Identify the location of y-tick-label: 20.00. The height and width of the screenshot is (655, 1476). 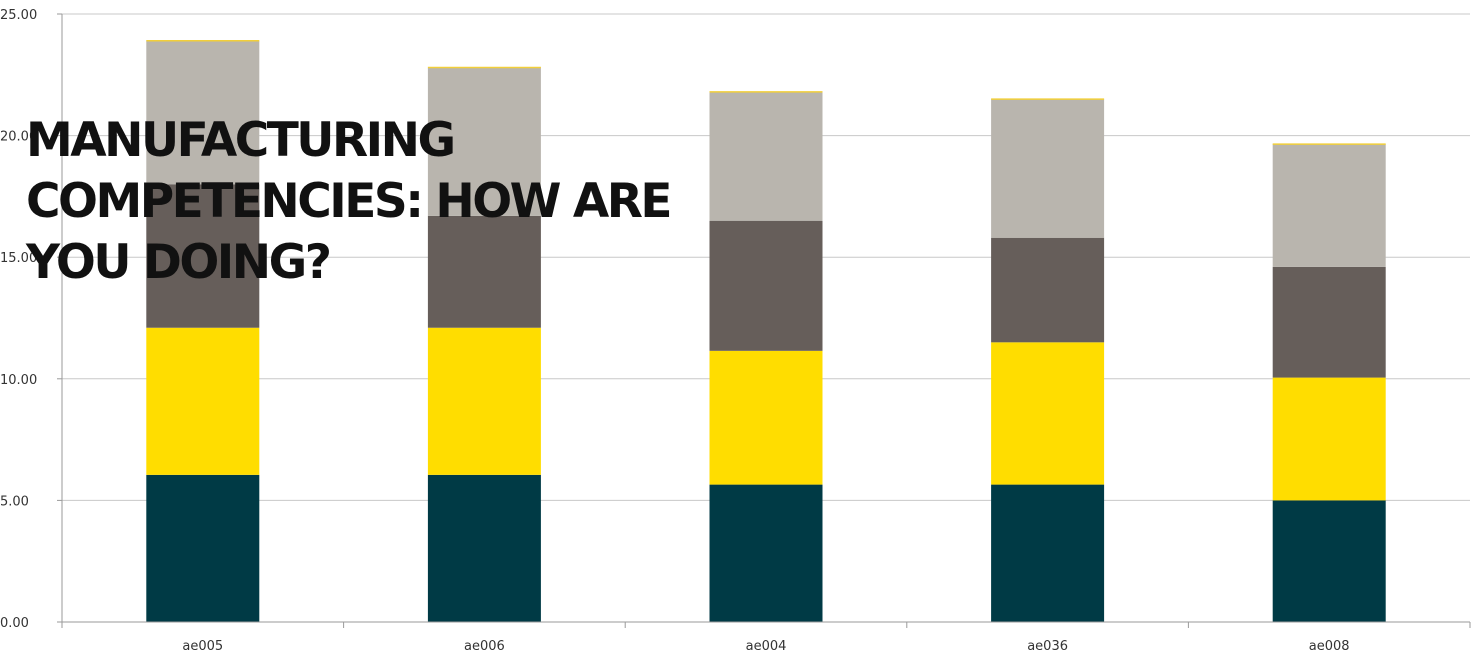
(18, 137).